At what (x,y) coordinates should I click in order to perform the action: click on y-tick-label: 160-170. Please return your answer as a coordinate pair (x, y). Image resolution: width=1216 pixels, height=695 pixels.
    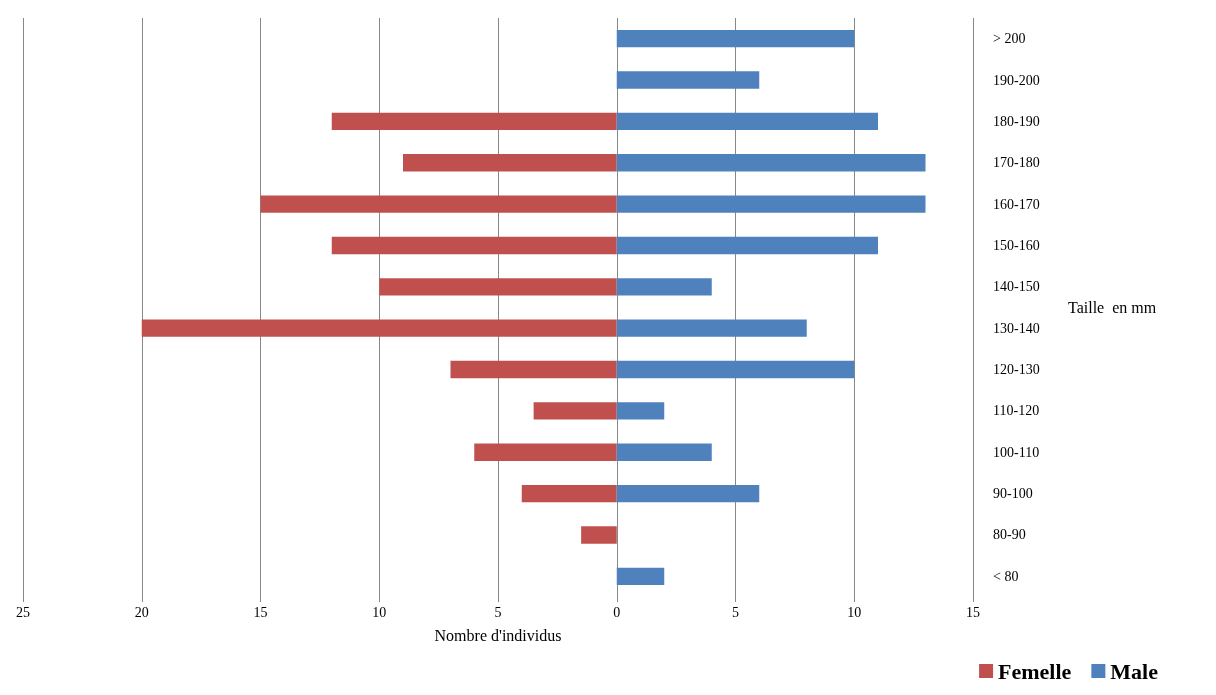
    Looking at the image, I should click on (1016, 204).